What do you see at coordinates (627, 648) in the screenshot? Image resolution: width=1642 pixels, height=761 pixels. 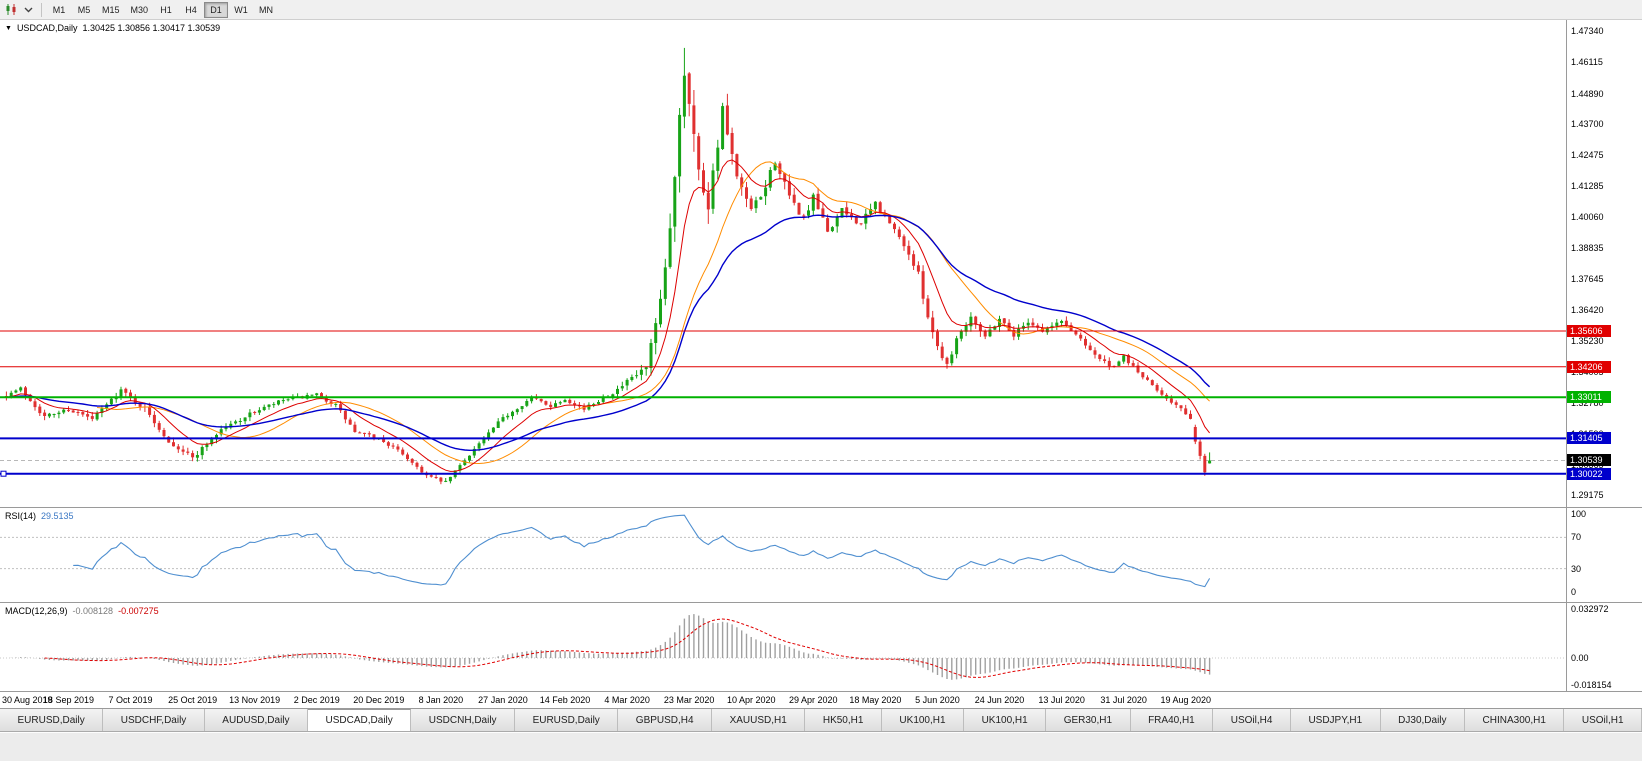 I see `macd-signal-line` at bounding box center [627, 648].